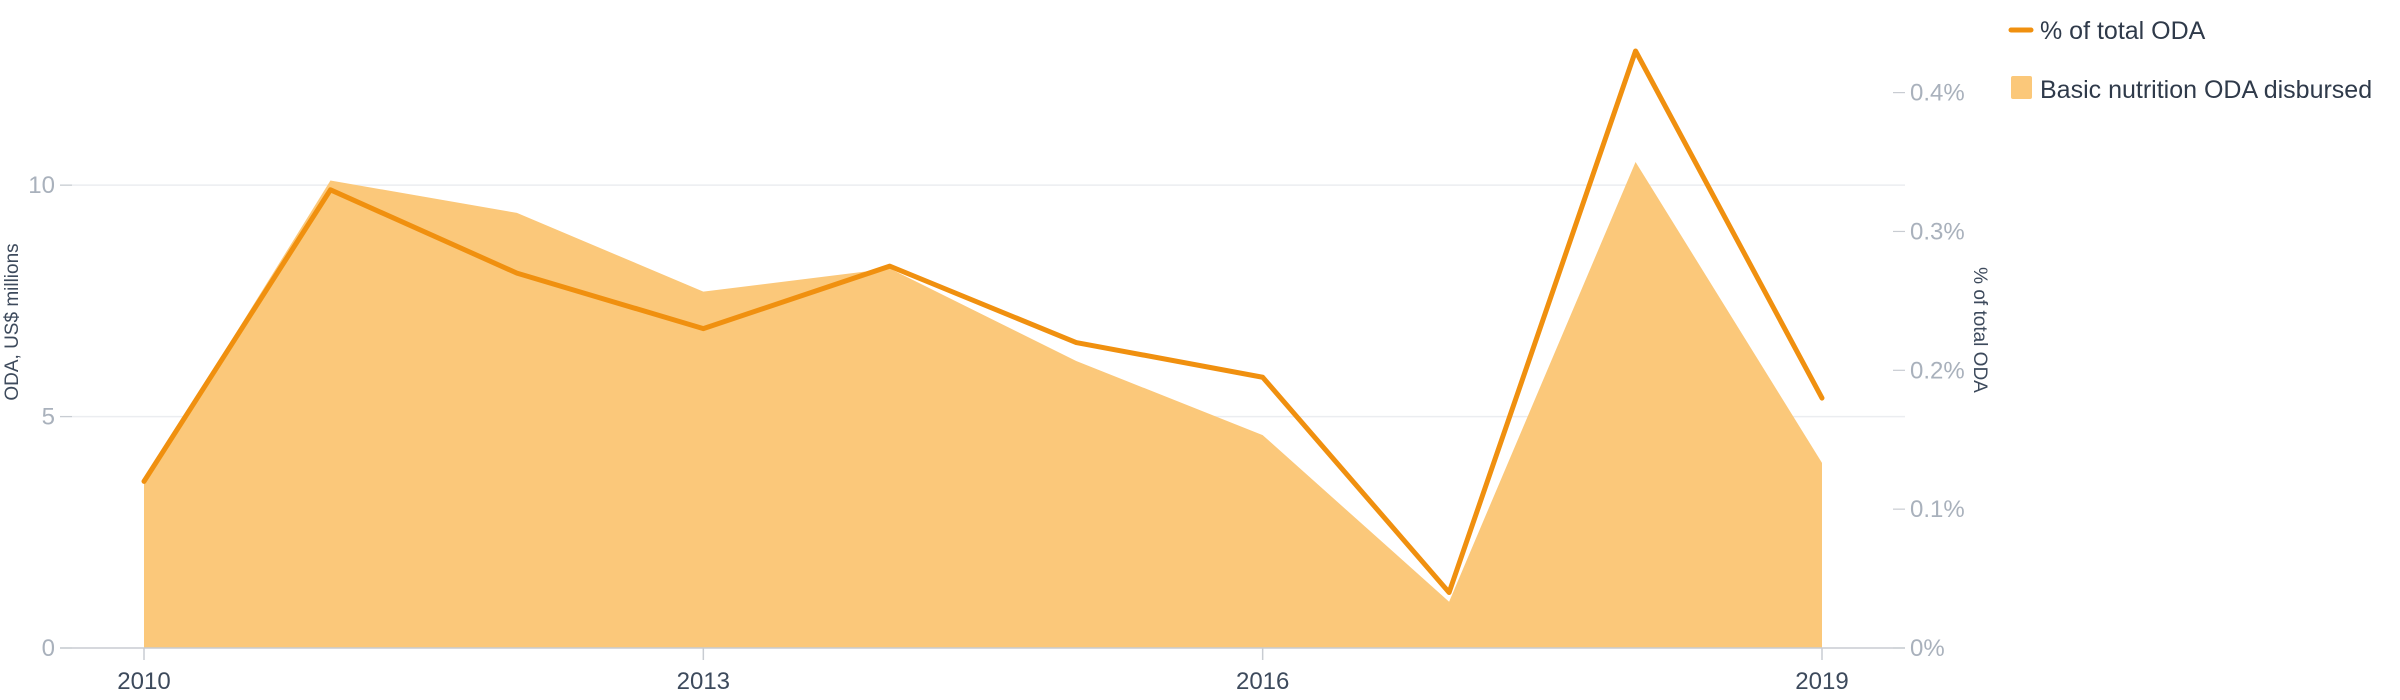 The width and height of the screenshot is (2400, 700). What do you see at coordinates (41, 185) in the screenshot?
I see `y-left-tick-label-2: 10` at bounding box center [41, 185].